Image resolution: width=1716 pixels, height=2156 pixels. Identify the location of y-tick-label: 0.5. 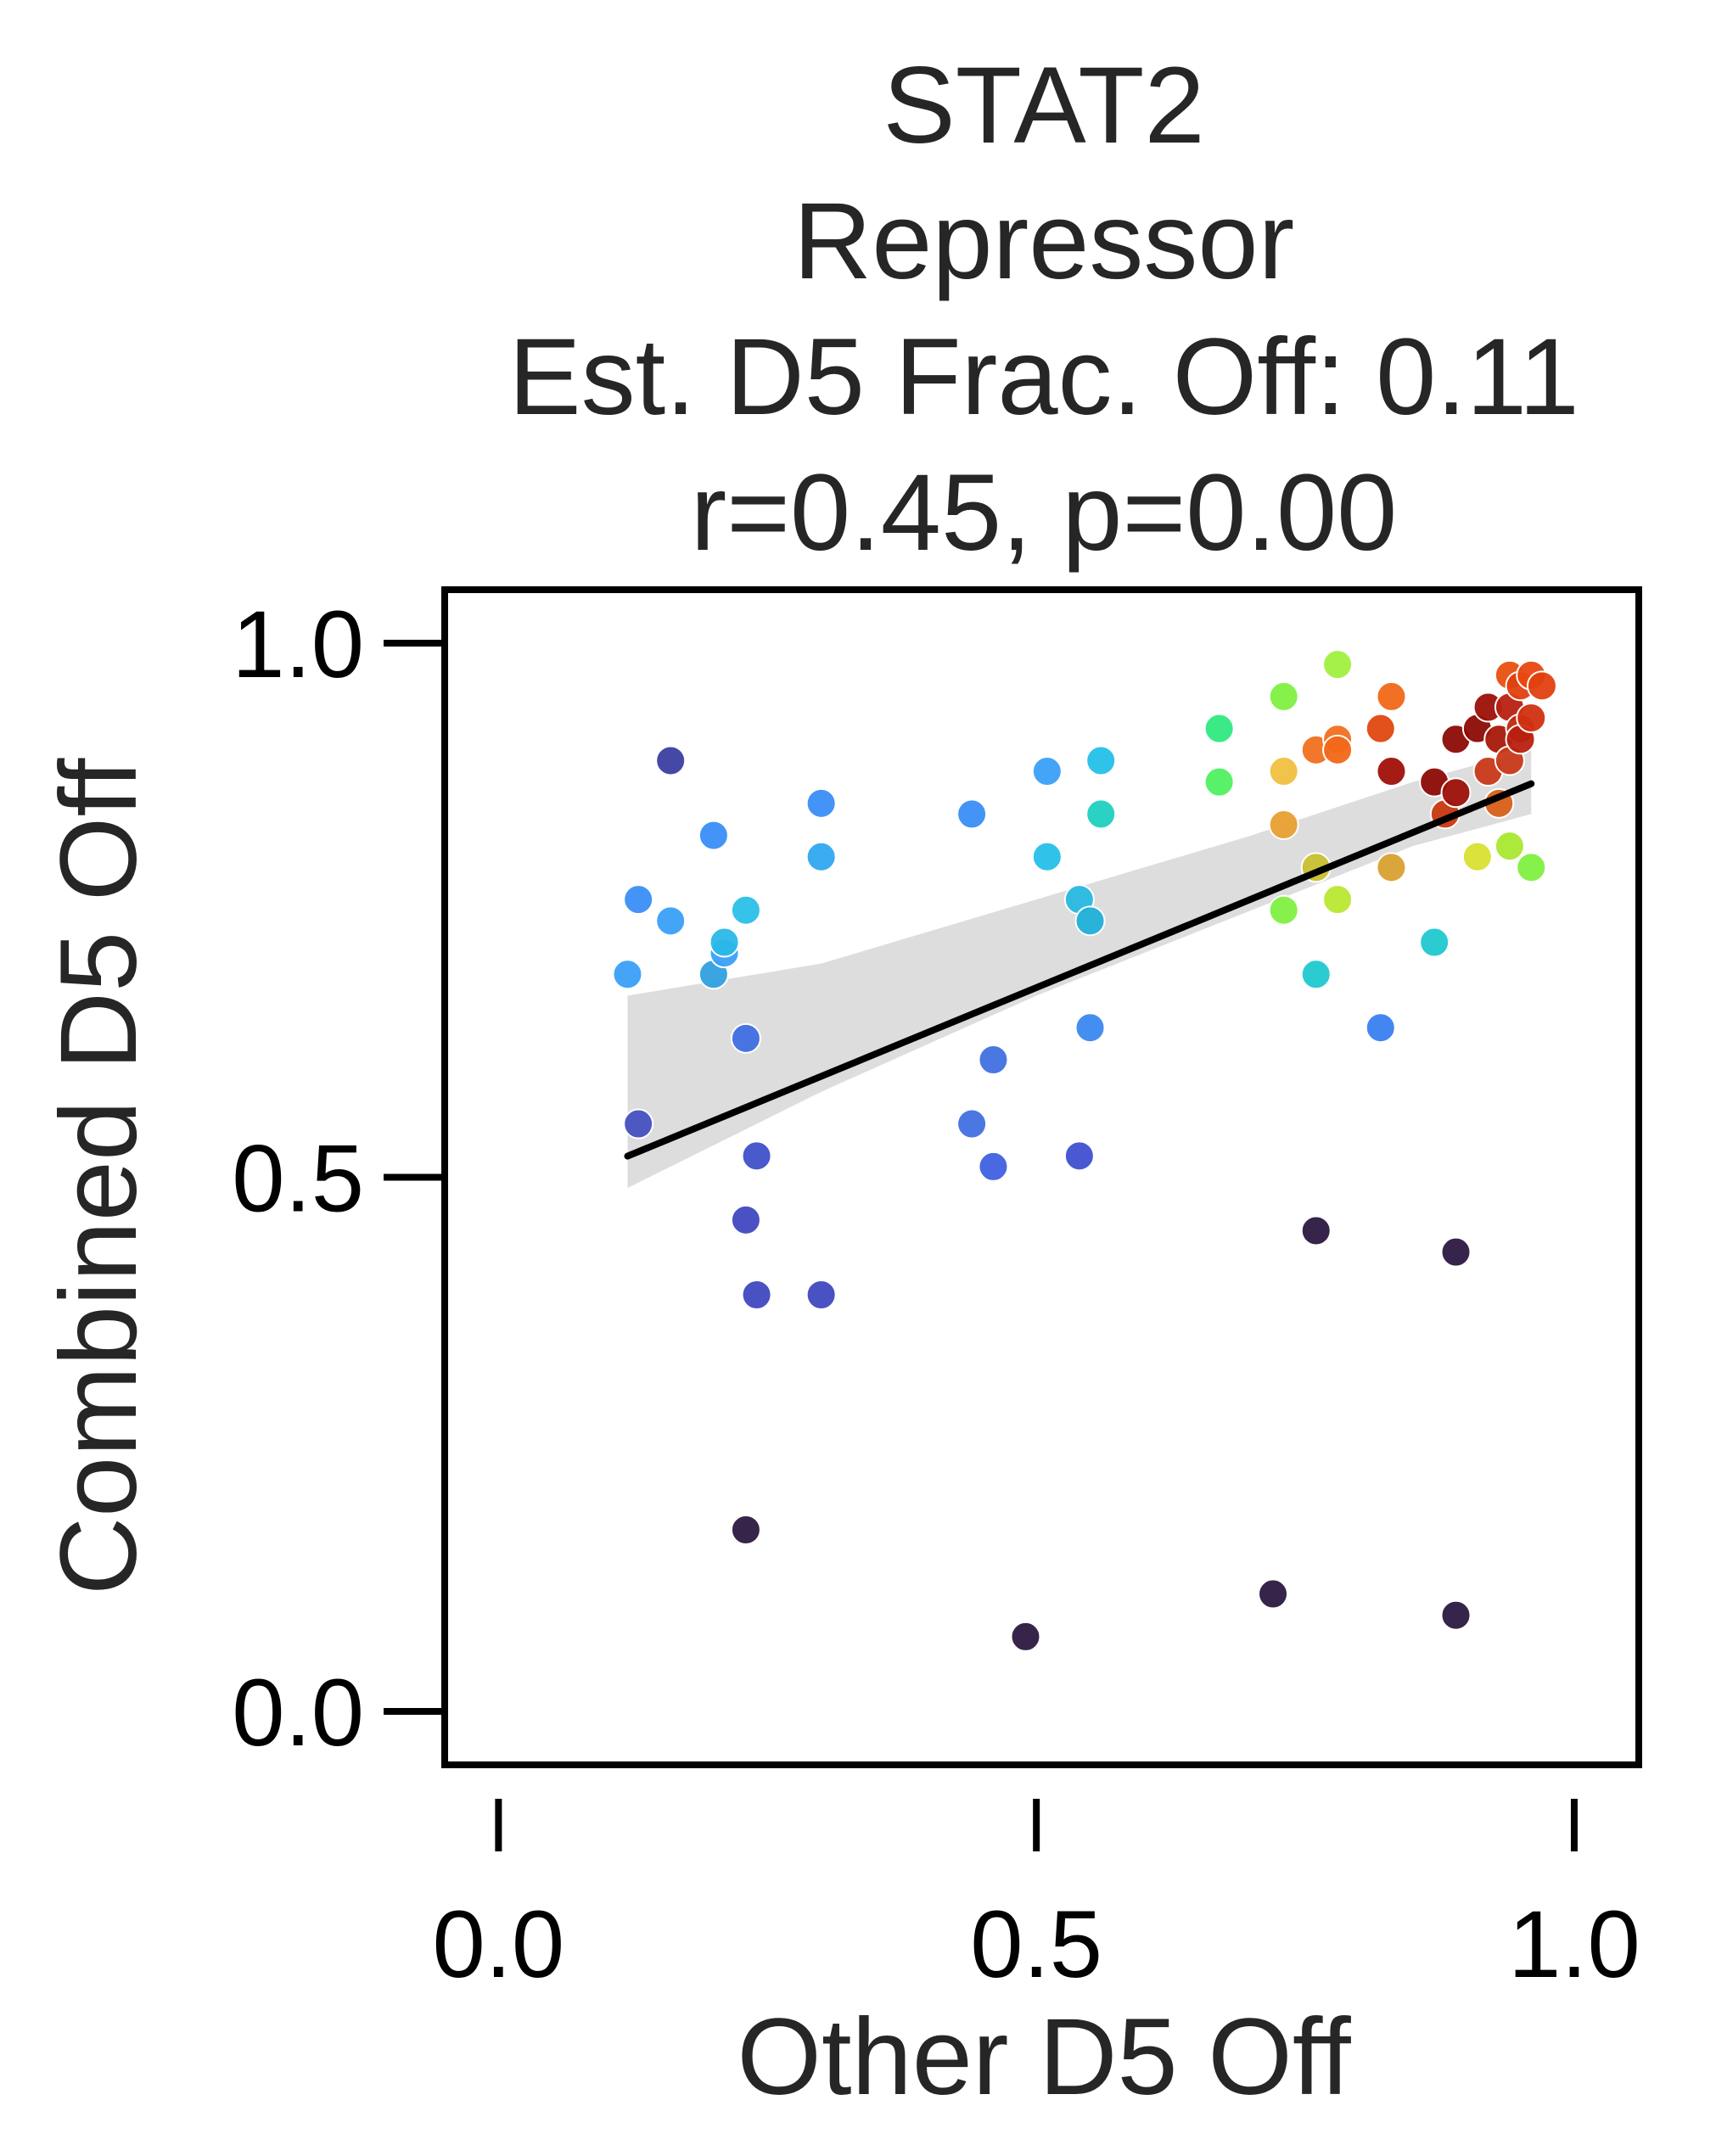
(298, 1179).